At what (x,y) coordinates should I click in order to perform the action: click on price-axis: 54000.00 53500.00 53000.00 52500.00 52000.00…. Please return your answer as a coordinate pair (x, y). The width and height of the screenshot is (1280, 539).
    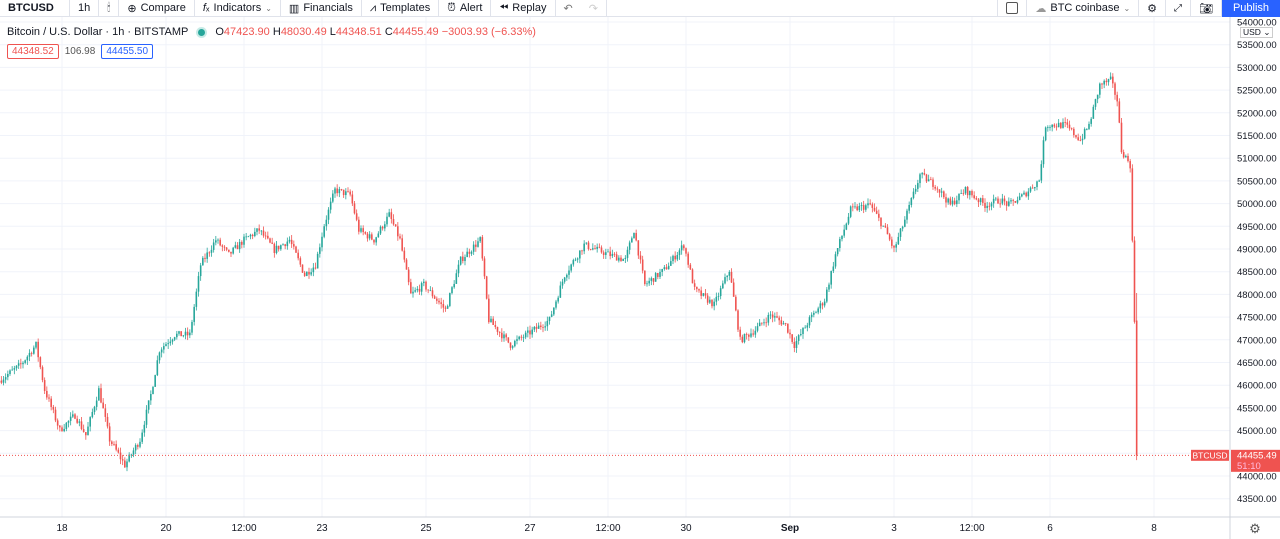
    Looking at the image, I should click on (1254, 278).